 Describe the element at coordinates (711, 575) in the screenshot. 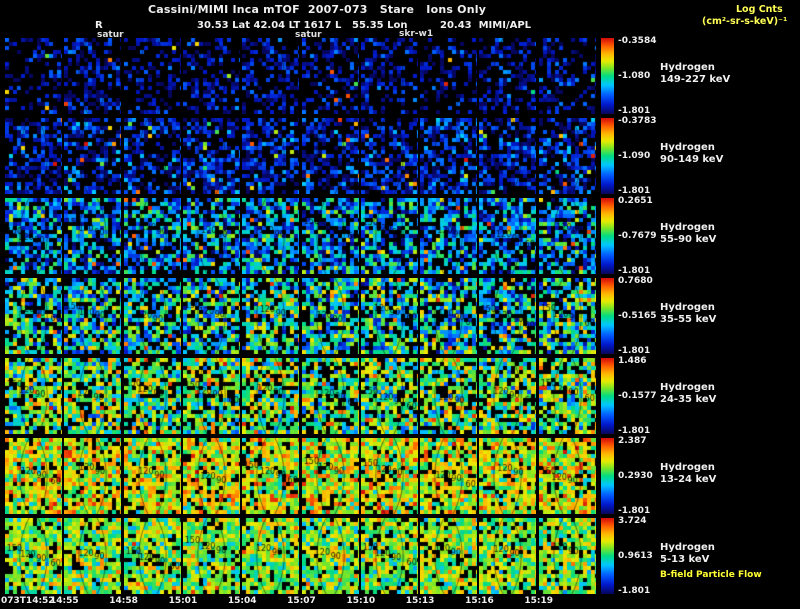

I see `bfield-flow-label: B-field Particle Flow` at that location.